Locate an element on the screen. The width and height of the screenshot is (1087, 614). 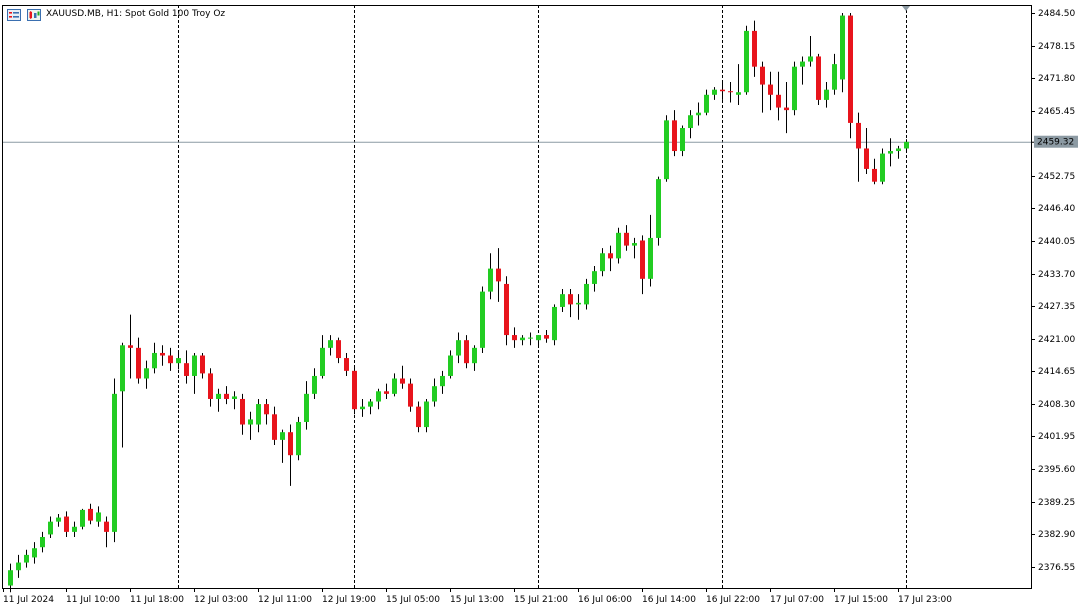
x-tick-label: 12 Jul 19:00 is located at coordinates (349, 600).